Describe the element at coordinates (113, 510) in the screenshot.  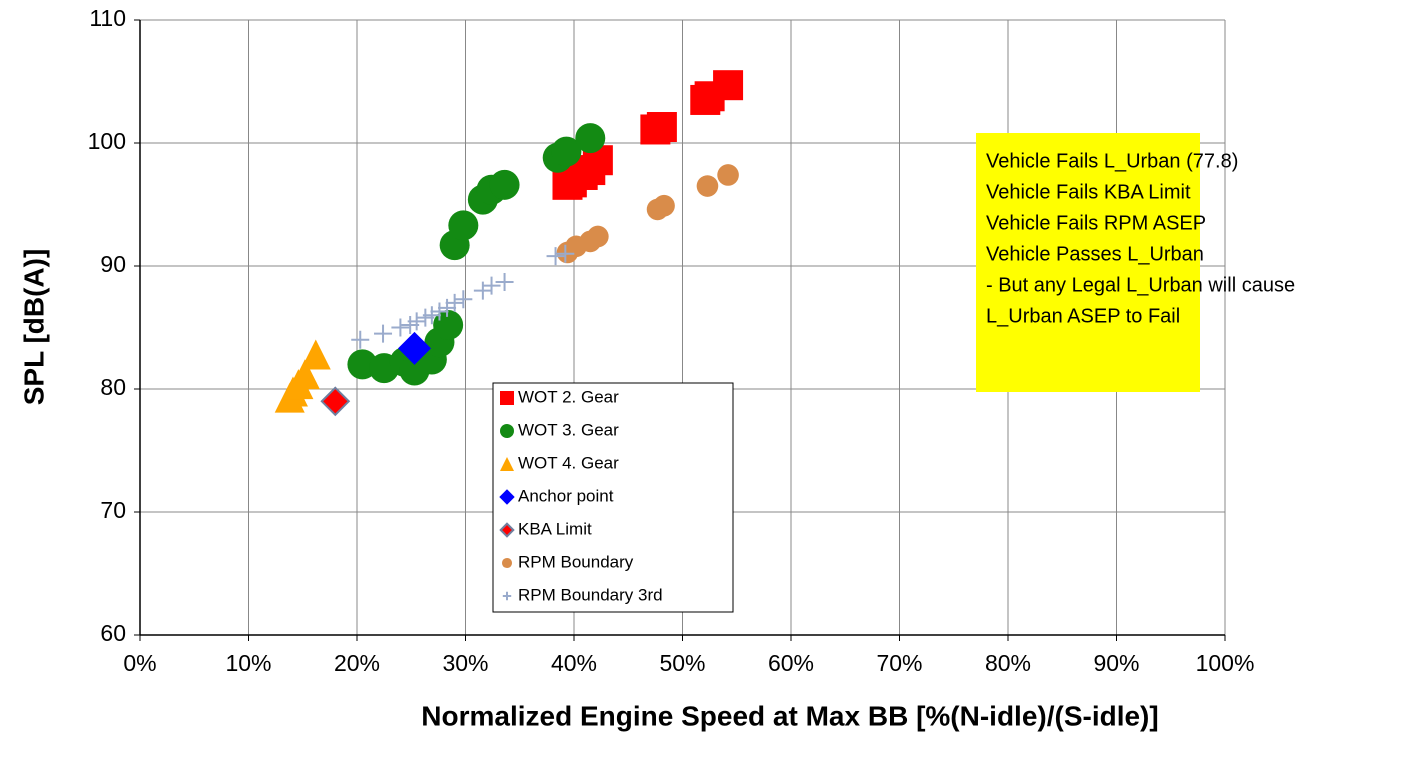
I see `y-tick-label: 70` at that location.